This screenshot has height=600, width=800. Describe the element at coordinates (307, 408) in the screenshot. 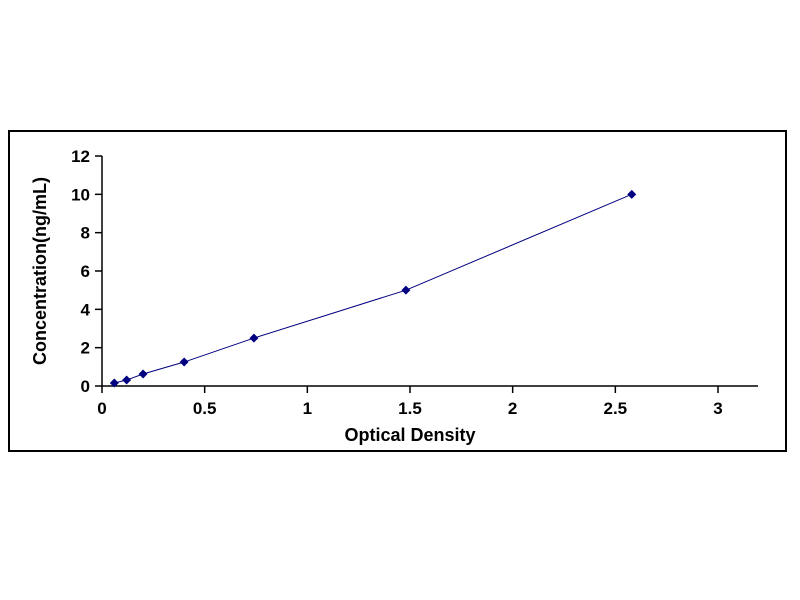

I see `x-tick-label: 1` at that location.